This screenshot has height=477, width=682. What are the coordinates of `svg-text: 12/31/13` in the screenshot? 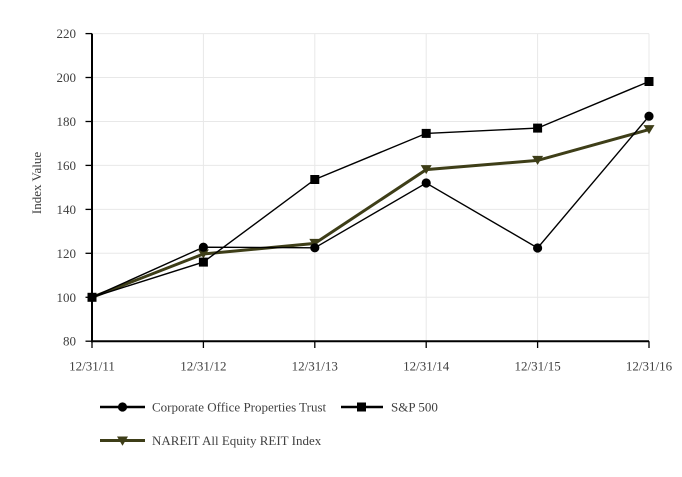 It's located at (315, 366).